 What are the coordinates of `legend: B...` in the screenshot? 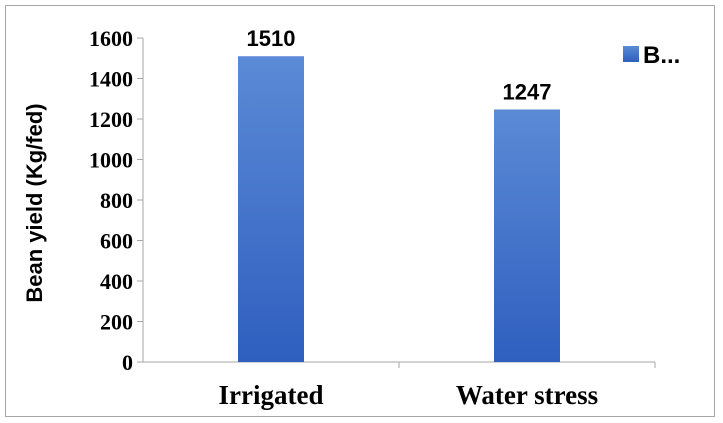 It's located at (651, 55).